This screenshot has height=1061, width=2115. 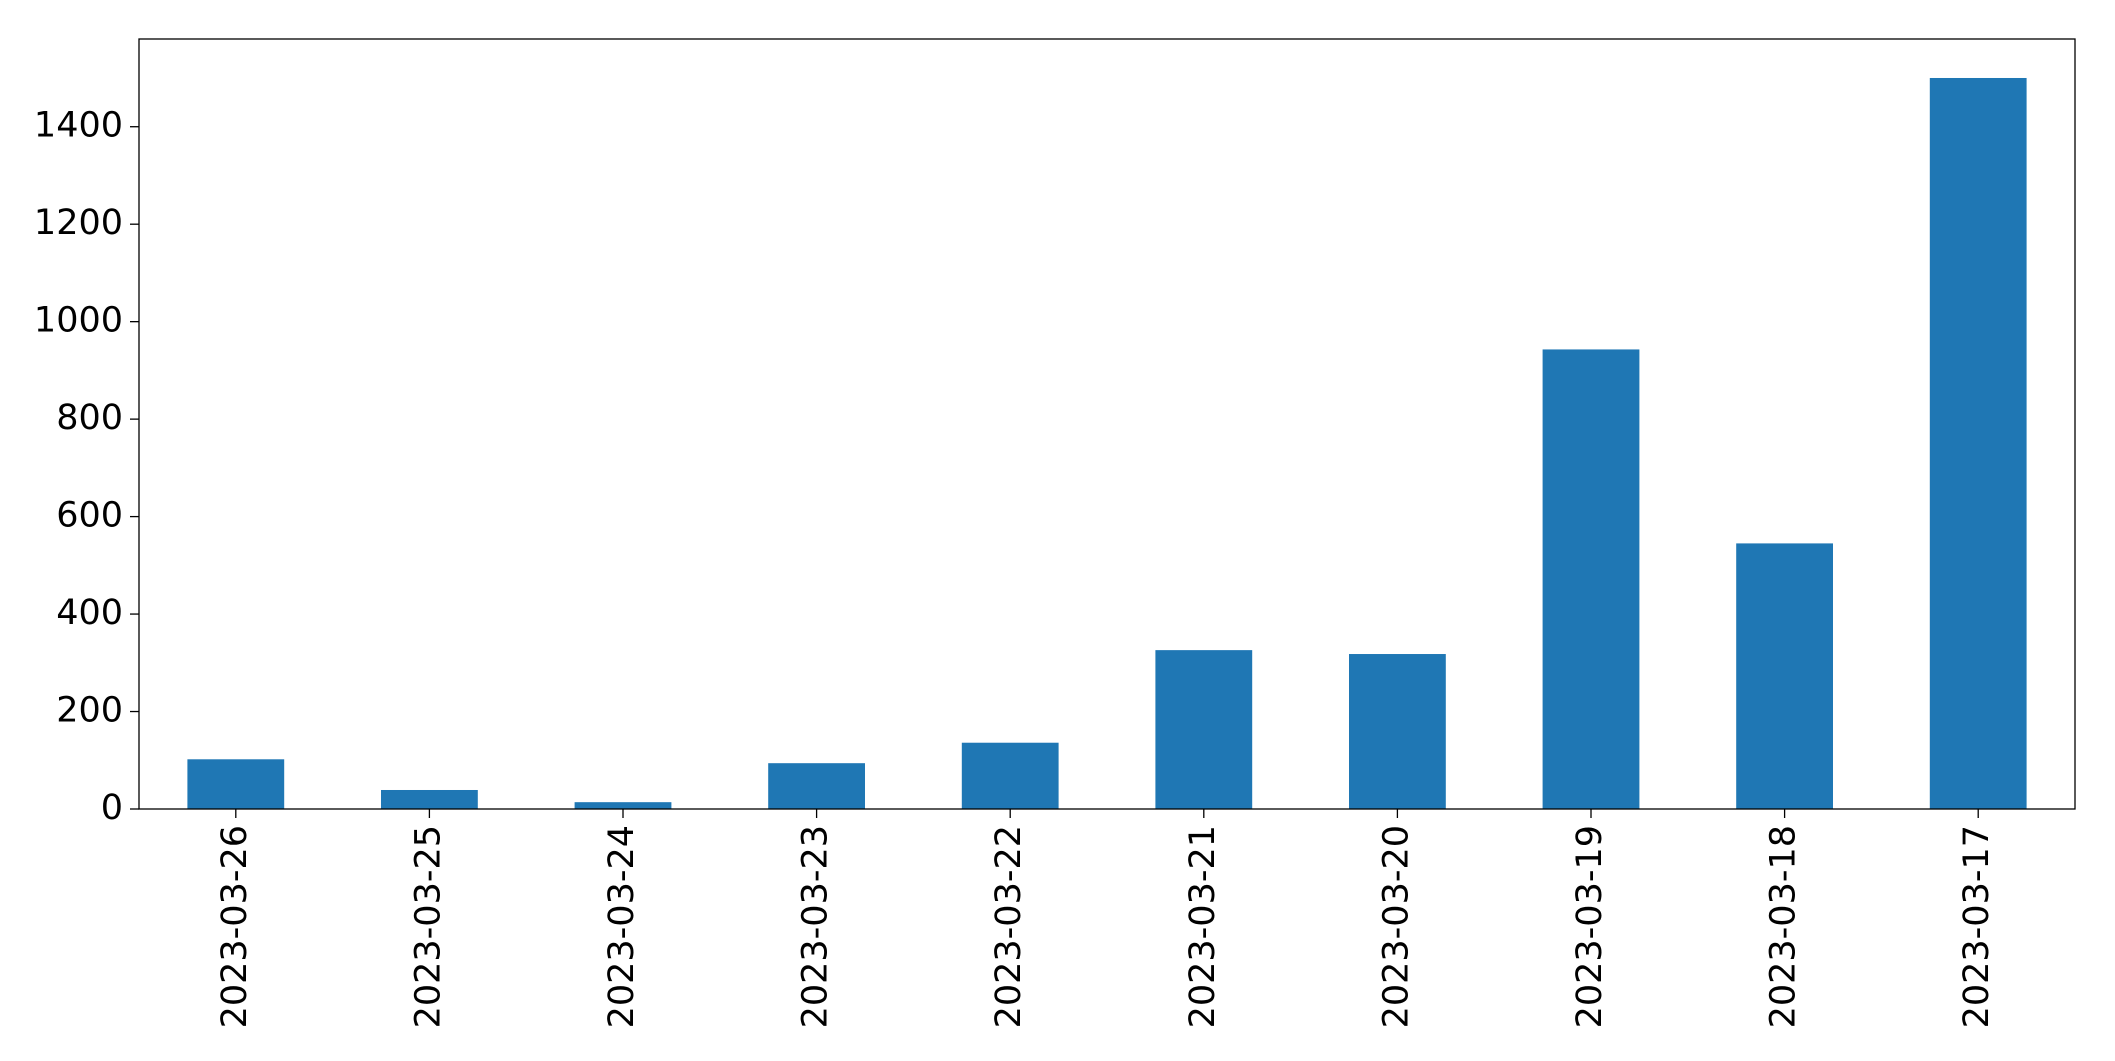 I want to click on y-tick-label: 0, so click(x=112, y=808).